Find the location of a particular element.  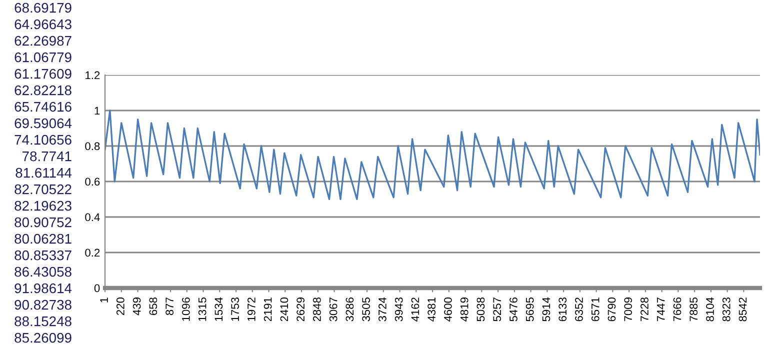

x-tick-label: 2848 is located at coordinates (317, 310).